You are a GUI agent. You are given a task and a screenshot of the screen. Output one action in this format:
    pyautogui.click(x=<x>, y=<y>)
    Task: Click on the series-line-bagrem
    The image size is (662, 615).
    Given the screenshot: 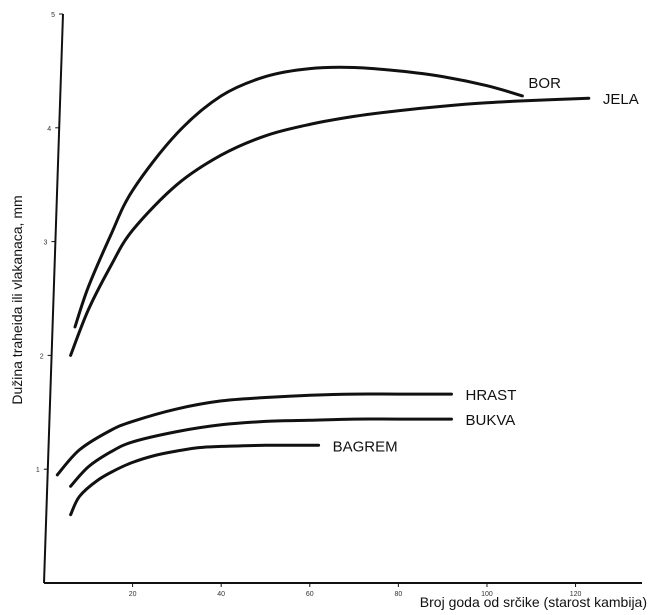 What is the action you would take?
    pyautogui.click(x=195, y=480)
    